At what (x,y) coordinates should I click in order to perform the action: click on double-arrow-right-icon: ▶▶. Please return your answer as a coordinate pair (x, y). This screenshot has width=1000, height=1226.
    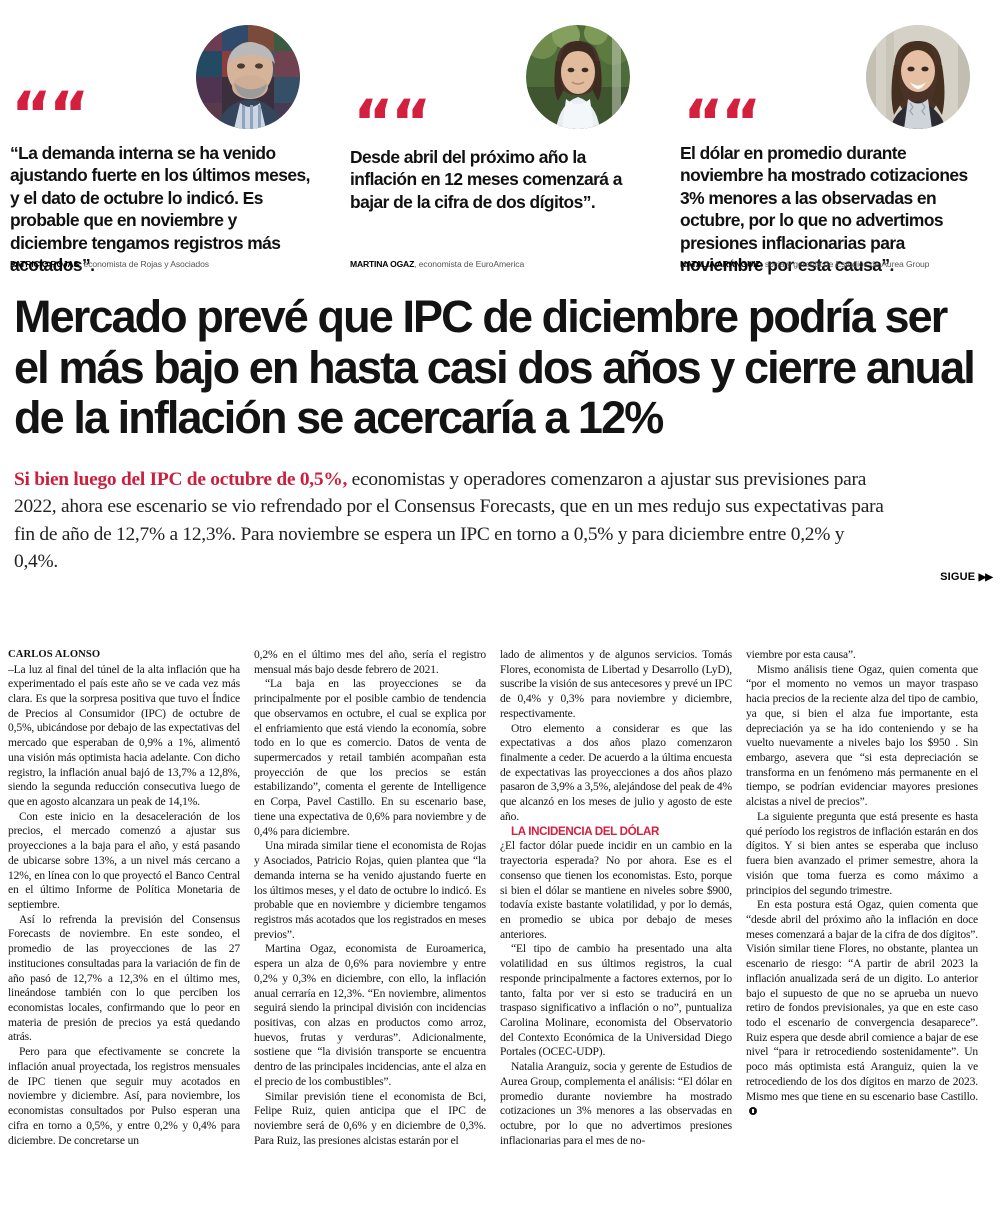
    Looking at the image, I should click on (985, 578).